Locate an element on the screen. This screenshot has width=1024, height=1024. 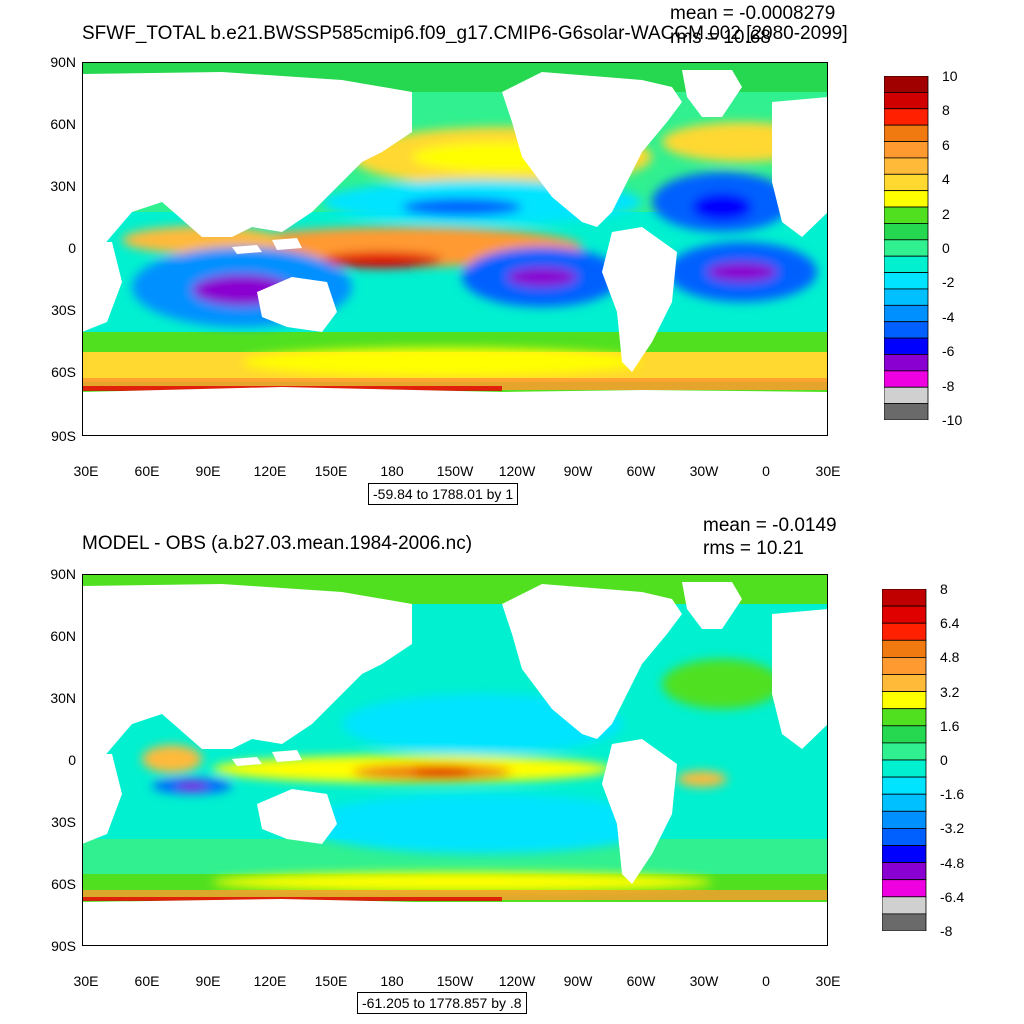
mean-value: mean = -0.0149 is located at coordinates (770, 525).